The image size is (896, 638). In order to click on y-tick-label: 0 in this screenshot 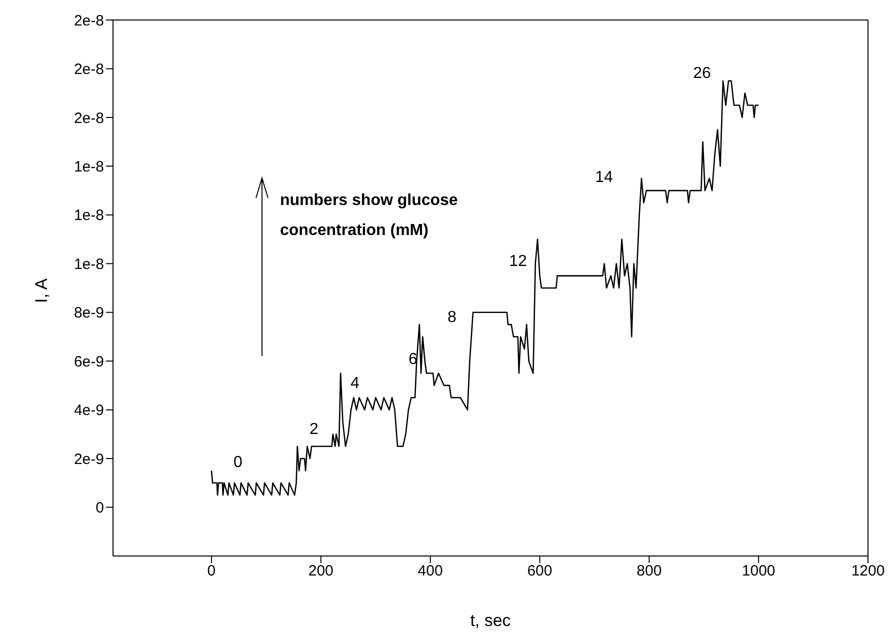, I will do `click(100, 508)`.